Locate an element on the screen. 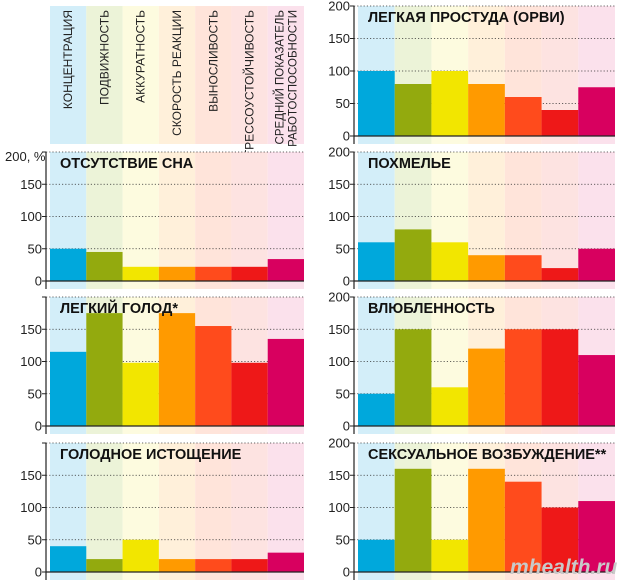  metric-label: ВЫНОСЛИВОСТЬ is located at coordinates (213, 61).